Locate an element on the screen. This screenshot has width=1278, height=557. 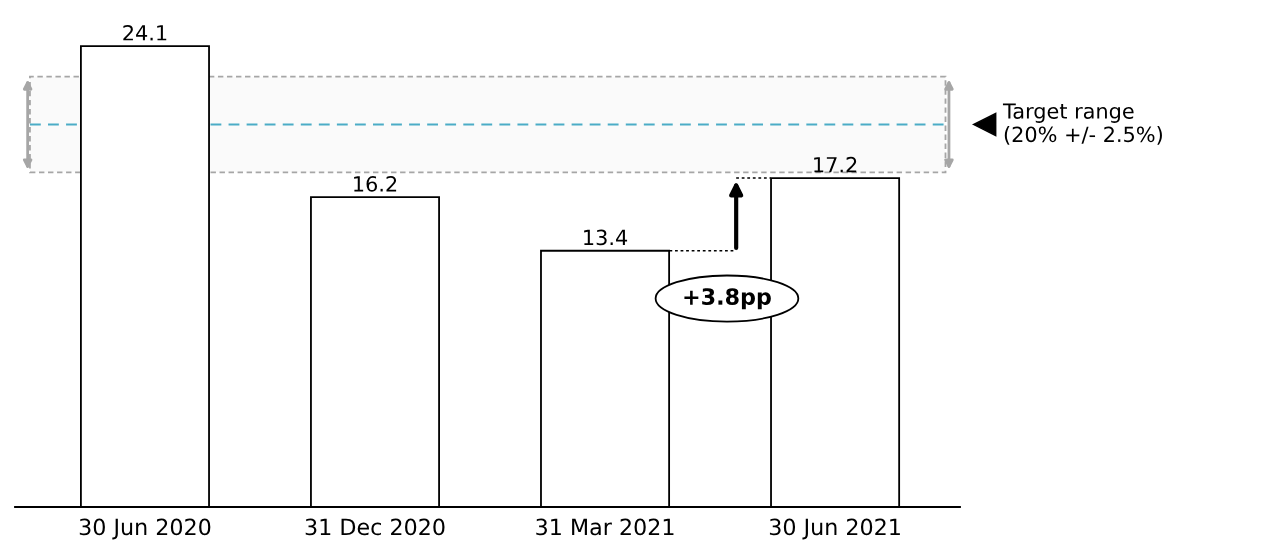
band-label: Target range (20% +/- 2.5%) is located at coordinates (1082, 124).